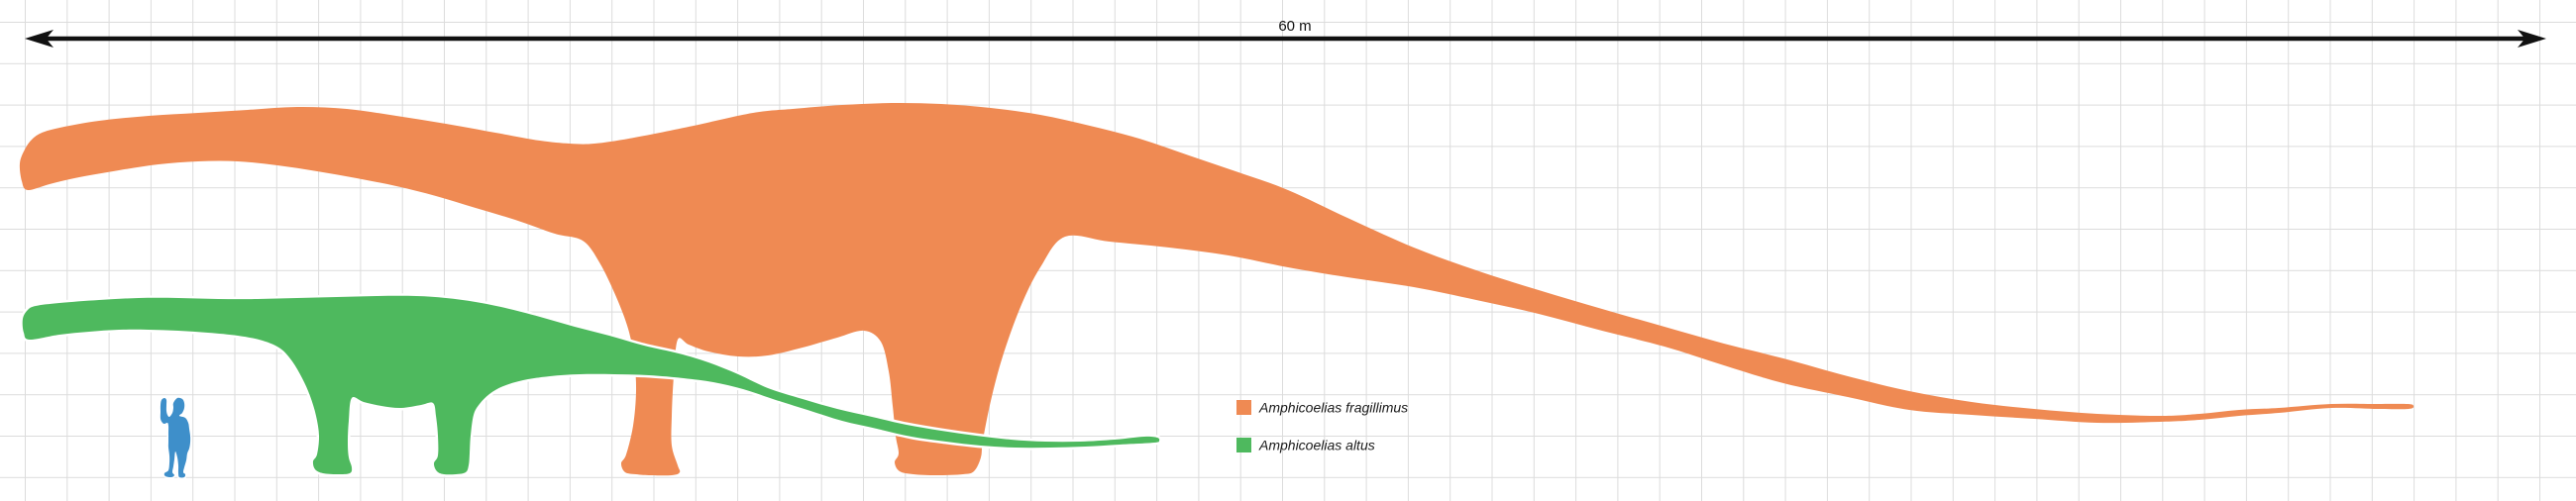 The image size is (2576, 501). Describe the element at coordinates (1333, 408) in the screenshot. I see `legend-label-fragillimus: Amphicoelias fragillimus` at that location.